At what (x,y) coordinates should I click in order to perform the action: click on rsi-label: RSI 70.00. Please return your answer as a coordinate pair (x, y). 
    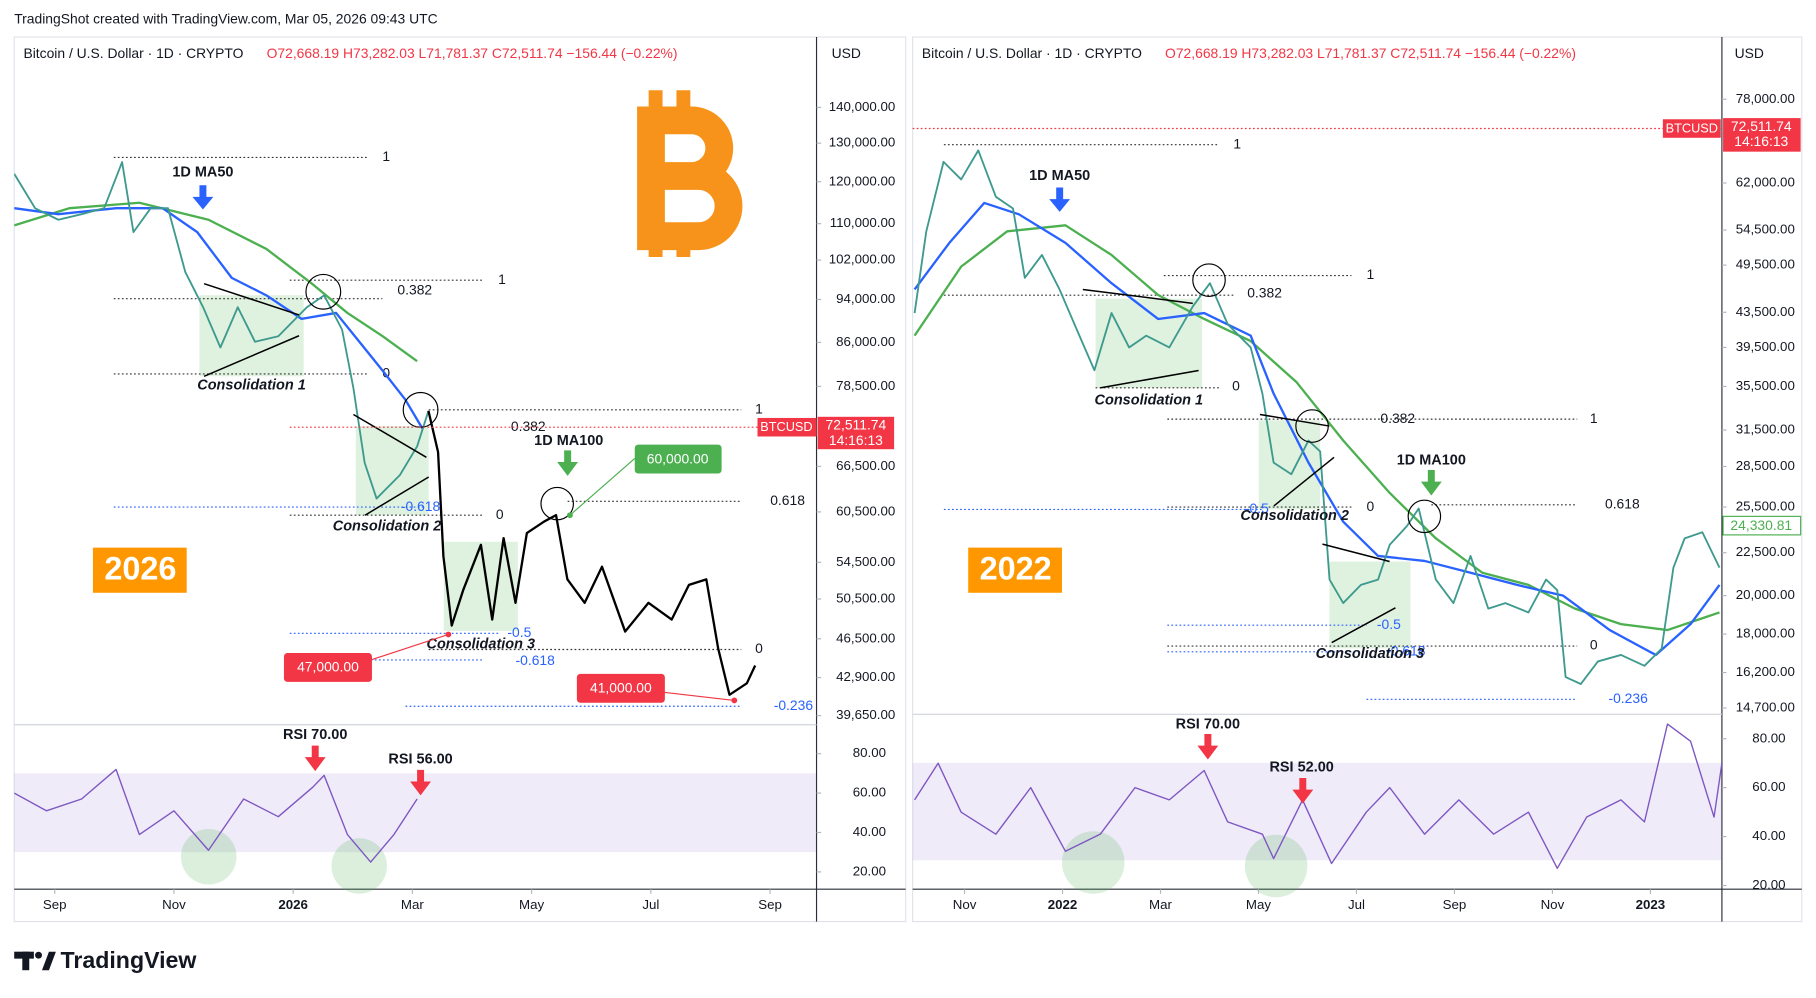
    Looking at the image, I should click on (1208, 725).